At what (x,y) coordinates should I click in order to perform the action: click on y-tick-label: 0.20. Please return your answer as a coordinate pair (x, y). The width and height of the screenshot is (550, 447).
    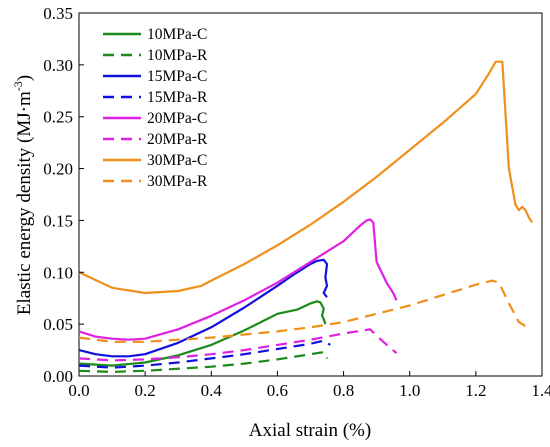
    Looking at the image, I should click on (58, 169).